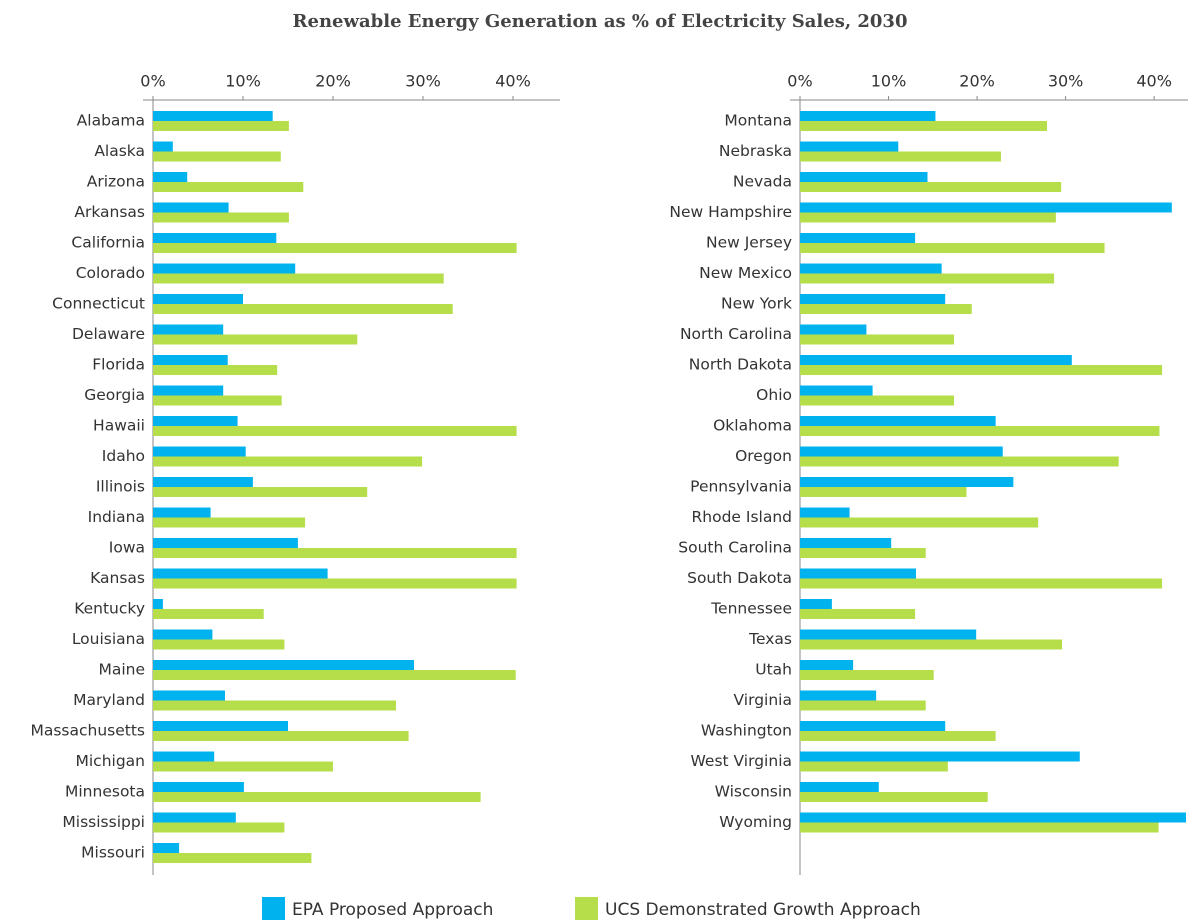  What do you see at coordinates (105, 792) in the screenshot?
I see `category-label: Minnesota` at bounding box center [105, 792].